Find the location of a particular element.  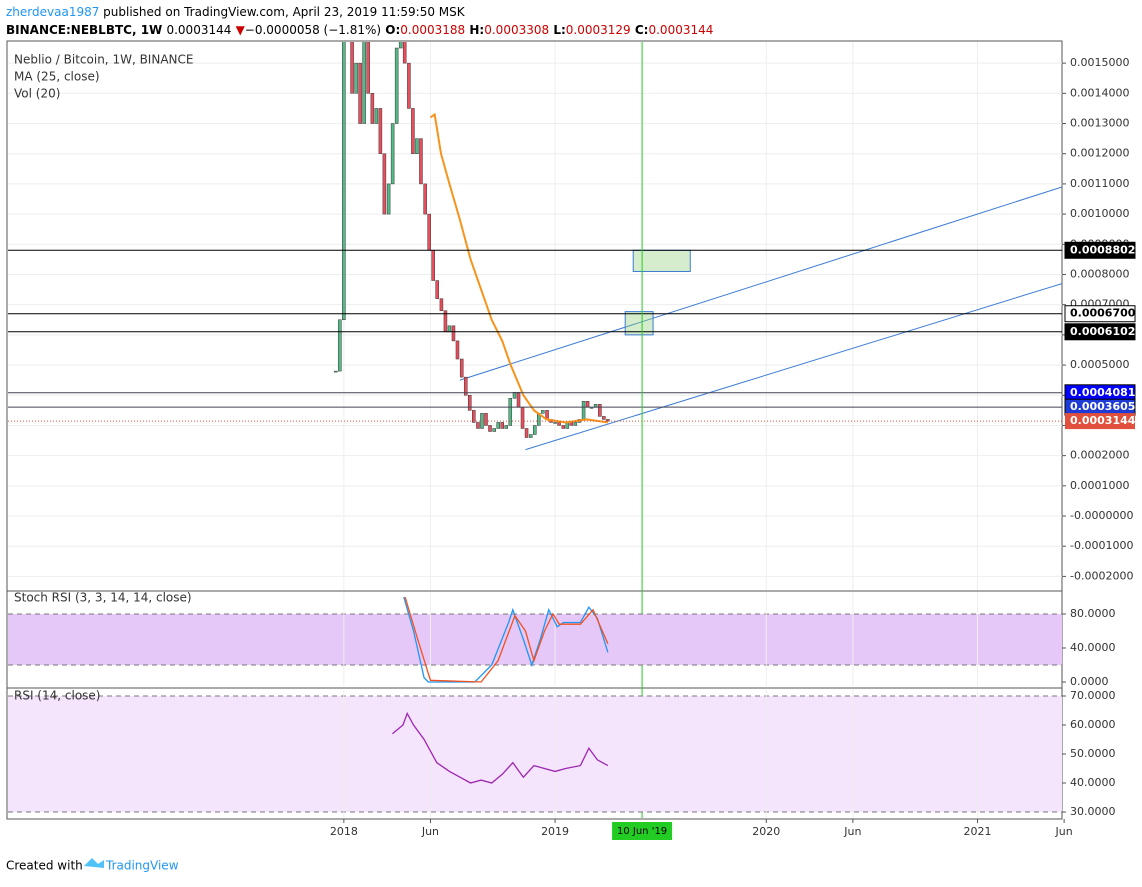

low: 0.0003129 is located at coordinates (598, 30).